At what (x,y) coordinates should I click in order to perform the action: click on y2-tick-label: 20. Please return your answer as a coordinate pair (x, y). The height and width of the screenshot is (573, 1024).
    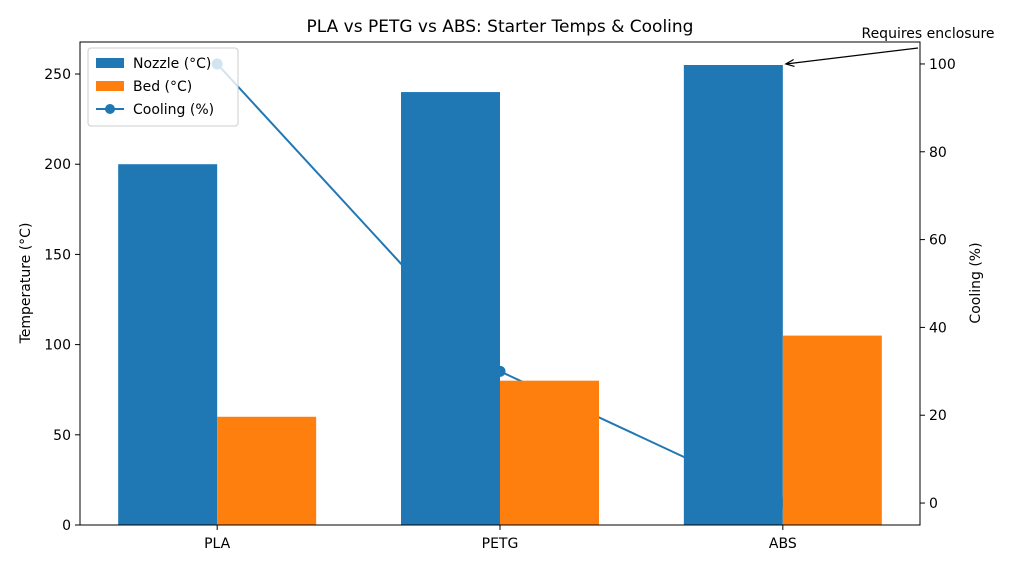
    Looking at the image, I should click on (938, 416).